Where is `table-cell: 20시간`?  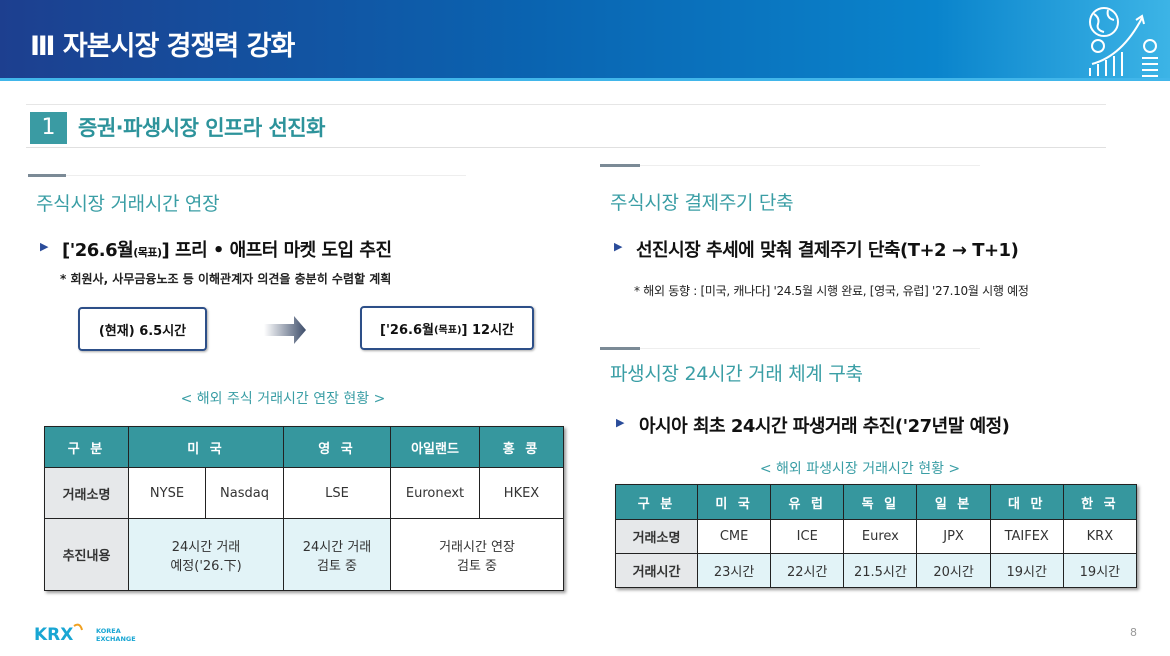 table-cell: 20시간 is located at coordinates (953, 570).